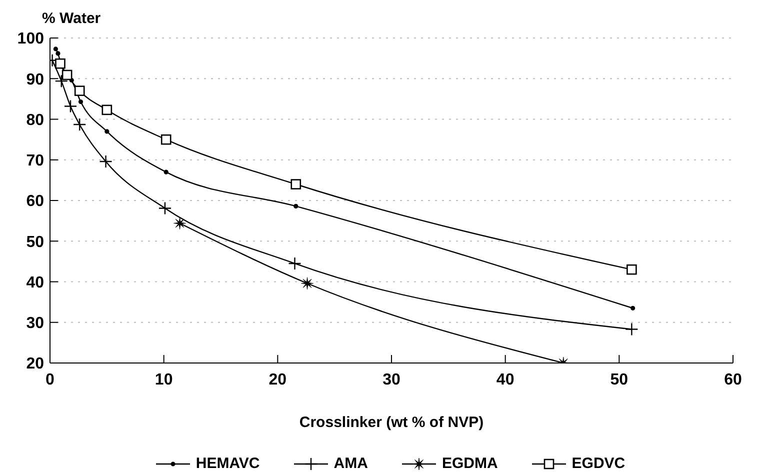  Describe the element at coordinates (35, 323) in the screenshot. I see `y-tick-label: 30` at that location.